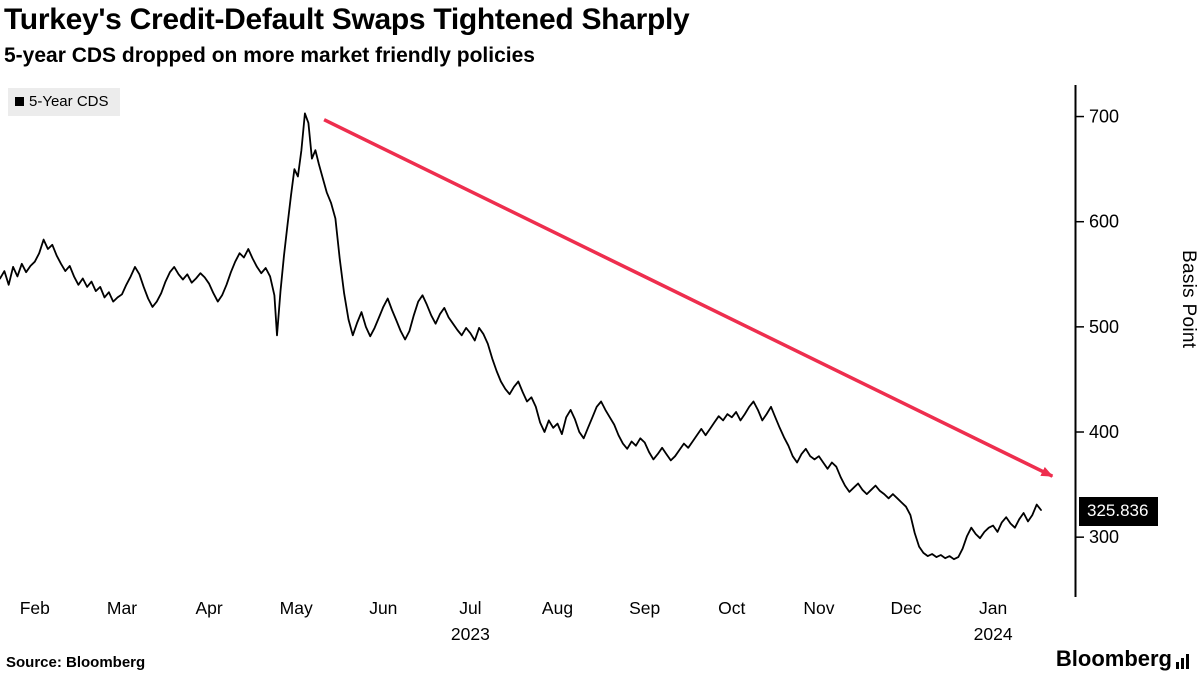 This screenshot has width=1200, height=675. I want to click on x-tick-label: Oct, so click(731, 608).